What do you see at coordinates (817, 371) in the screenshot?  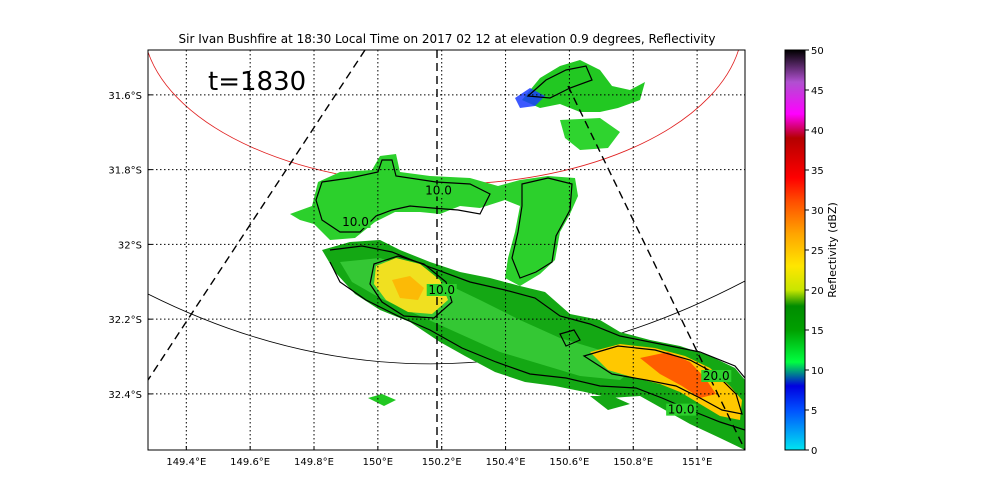 I see `colorbar-tick-label: 10` at bounding box center [817, 371].